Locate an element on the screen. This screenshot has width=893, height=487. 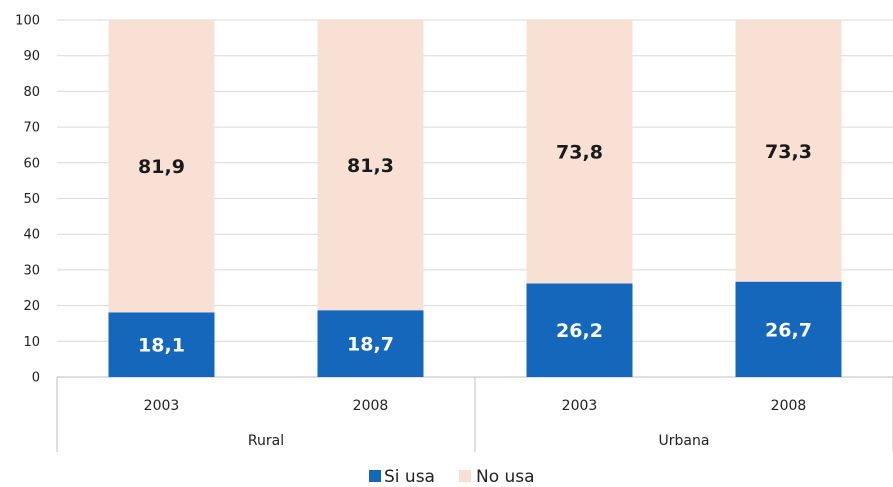
y-tick-label: 30 is located at coordinates (31, 270).